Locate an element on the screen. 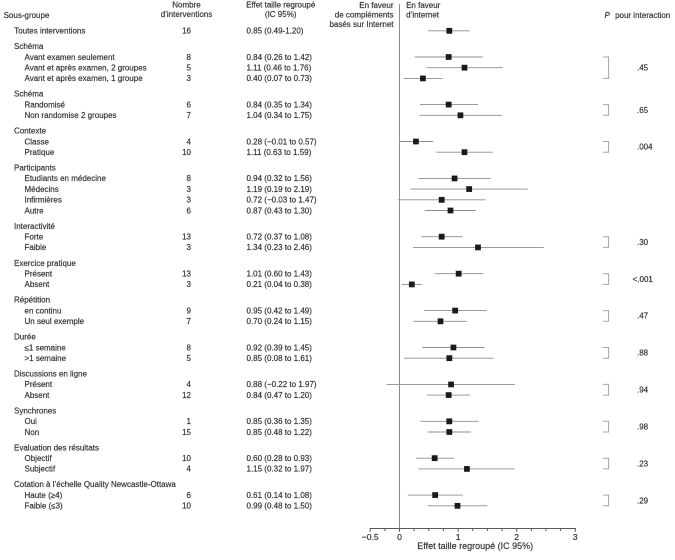  svg-text: Effet taille regroupé is located at coordinates (281, 4).